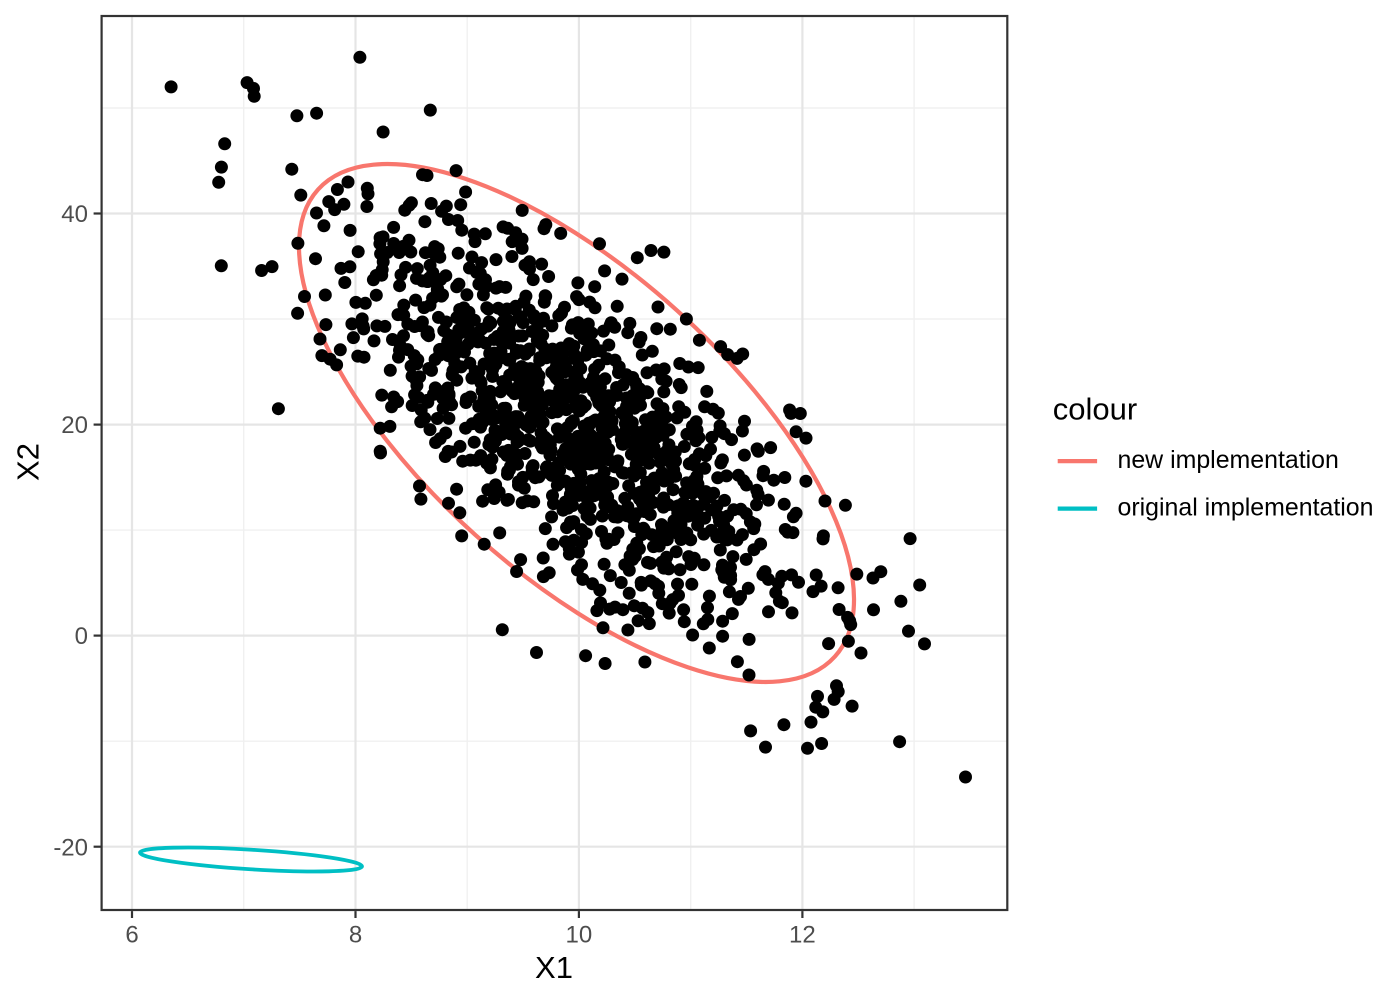 The image size is (1400, 1000). Describe the element at coordinates (802, 935) in the screenshot. I see `svg-text: 12` at that location.